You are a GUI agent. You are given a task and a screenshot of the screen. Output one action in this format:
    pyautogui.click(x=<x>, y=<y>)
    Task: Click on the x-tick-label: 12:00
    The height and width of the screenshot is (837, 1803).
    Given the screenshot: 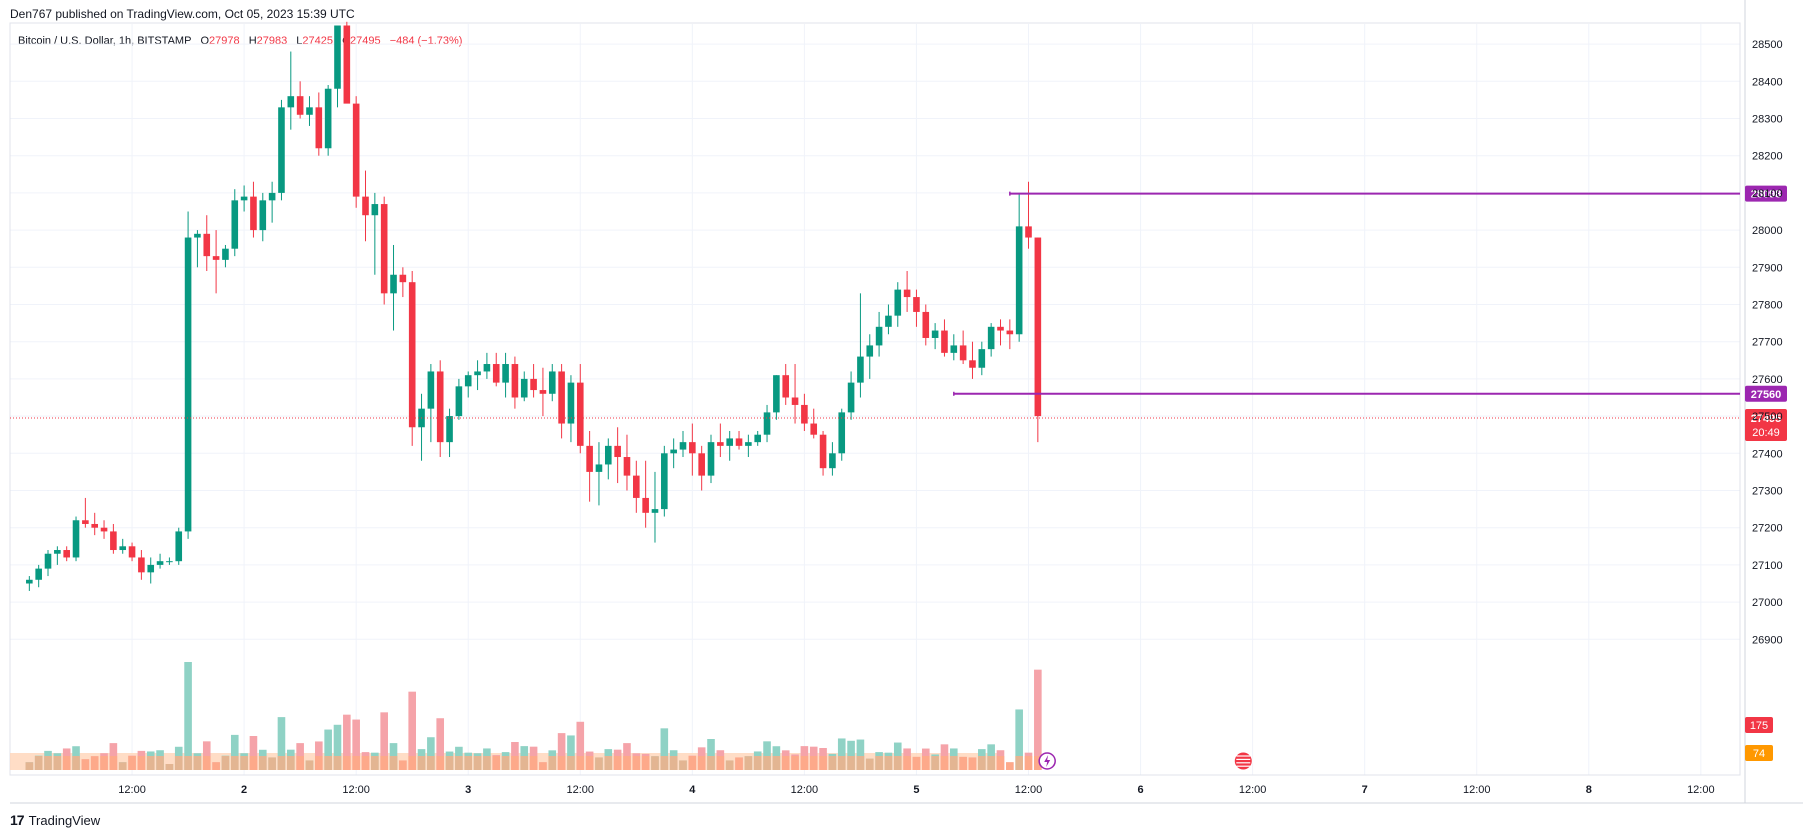 What is the action you would take?
    pyautogui.click(x=805, y=790)
    